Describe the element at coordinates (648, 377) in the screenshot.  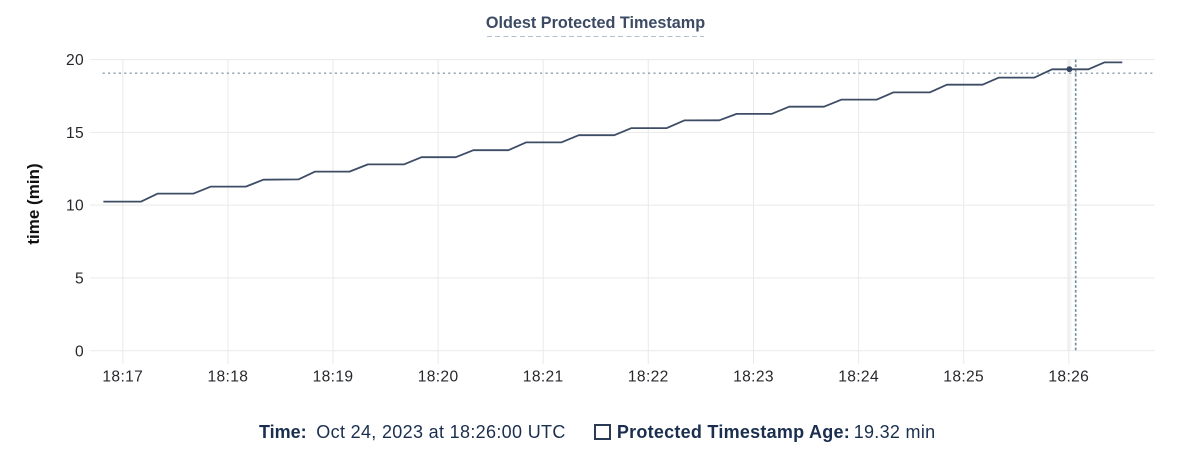
I see `svg-text: 18:22` at that location.